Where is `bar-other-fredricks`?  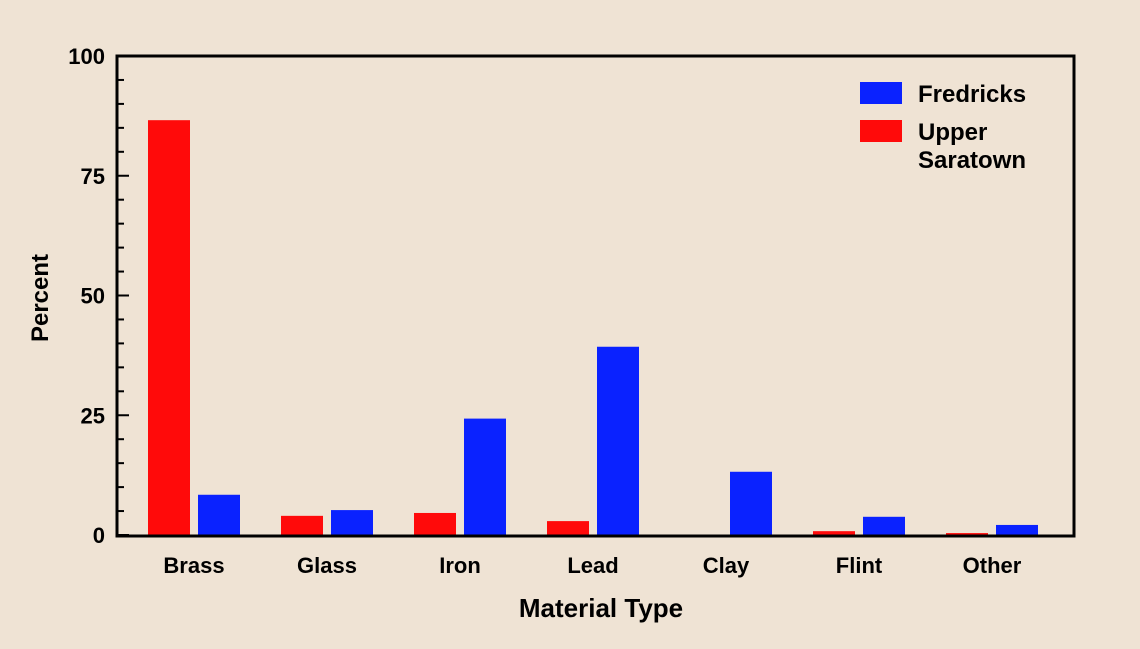
bar-other-fredricks is located at coordinates (1017, 529).